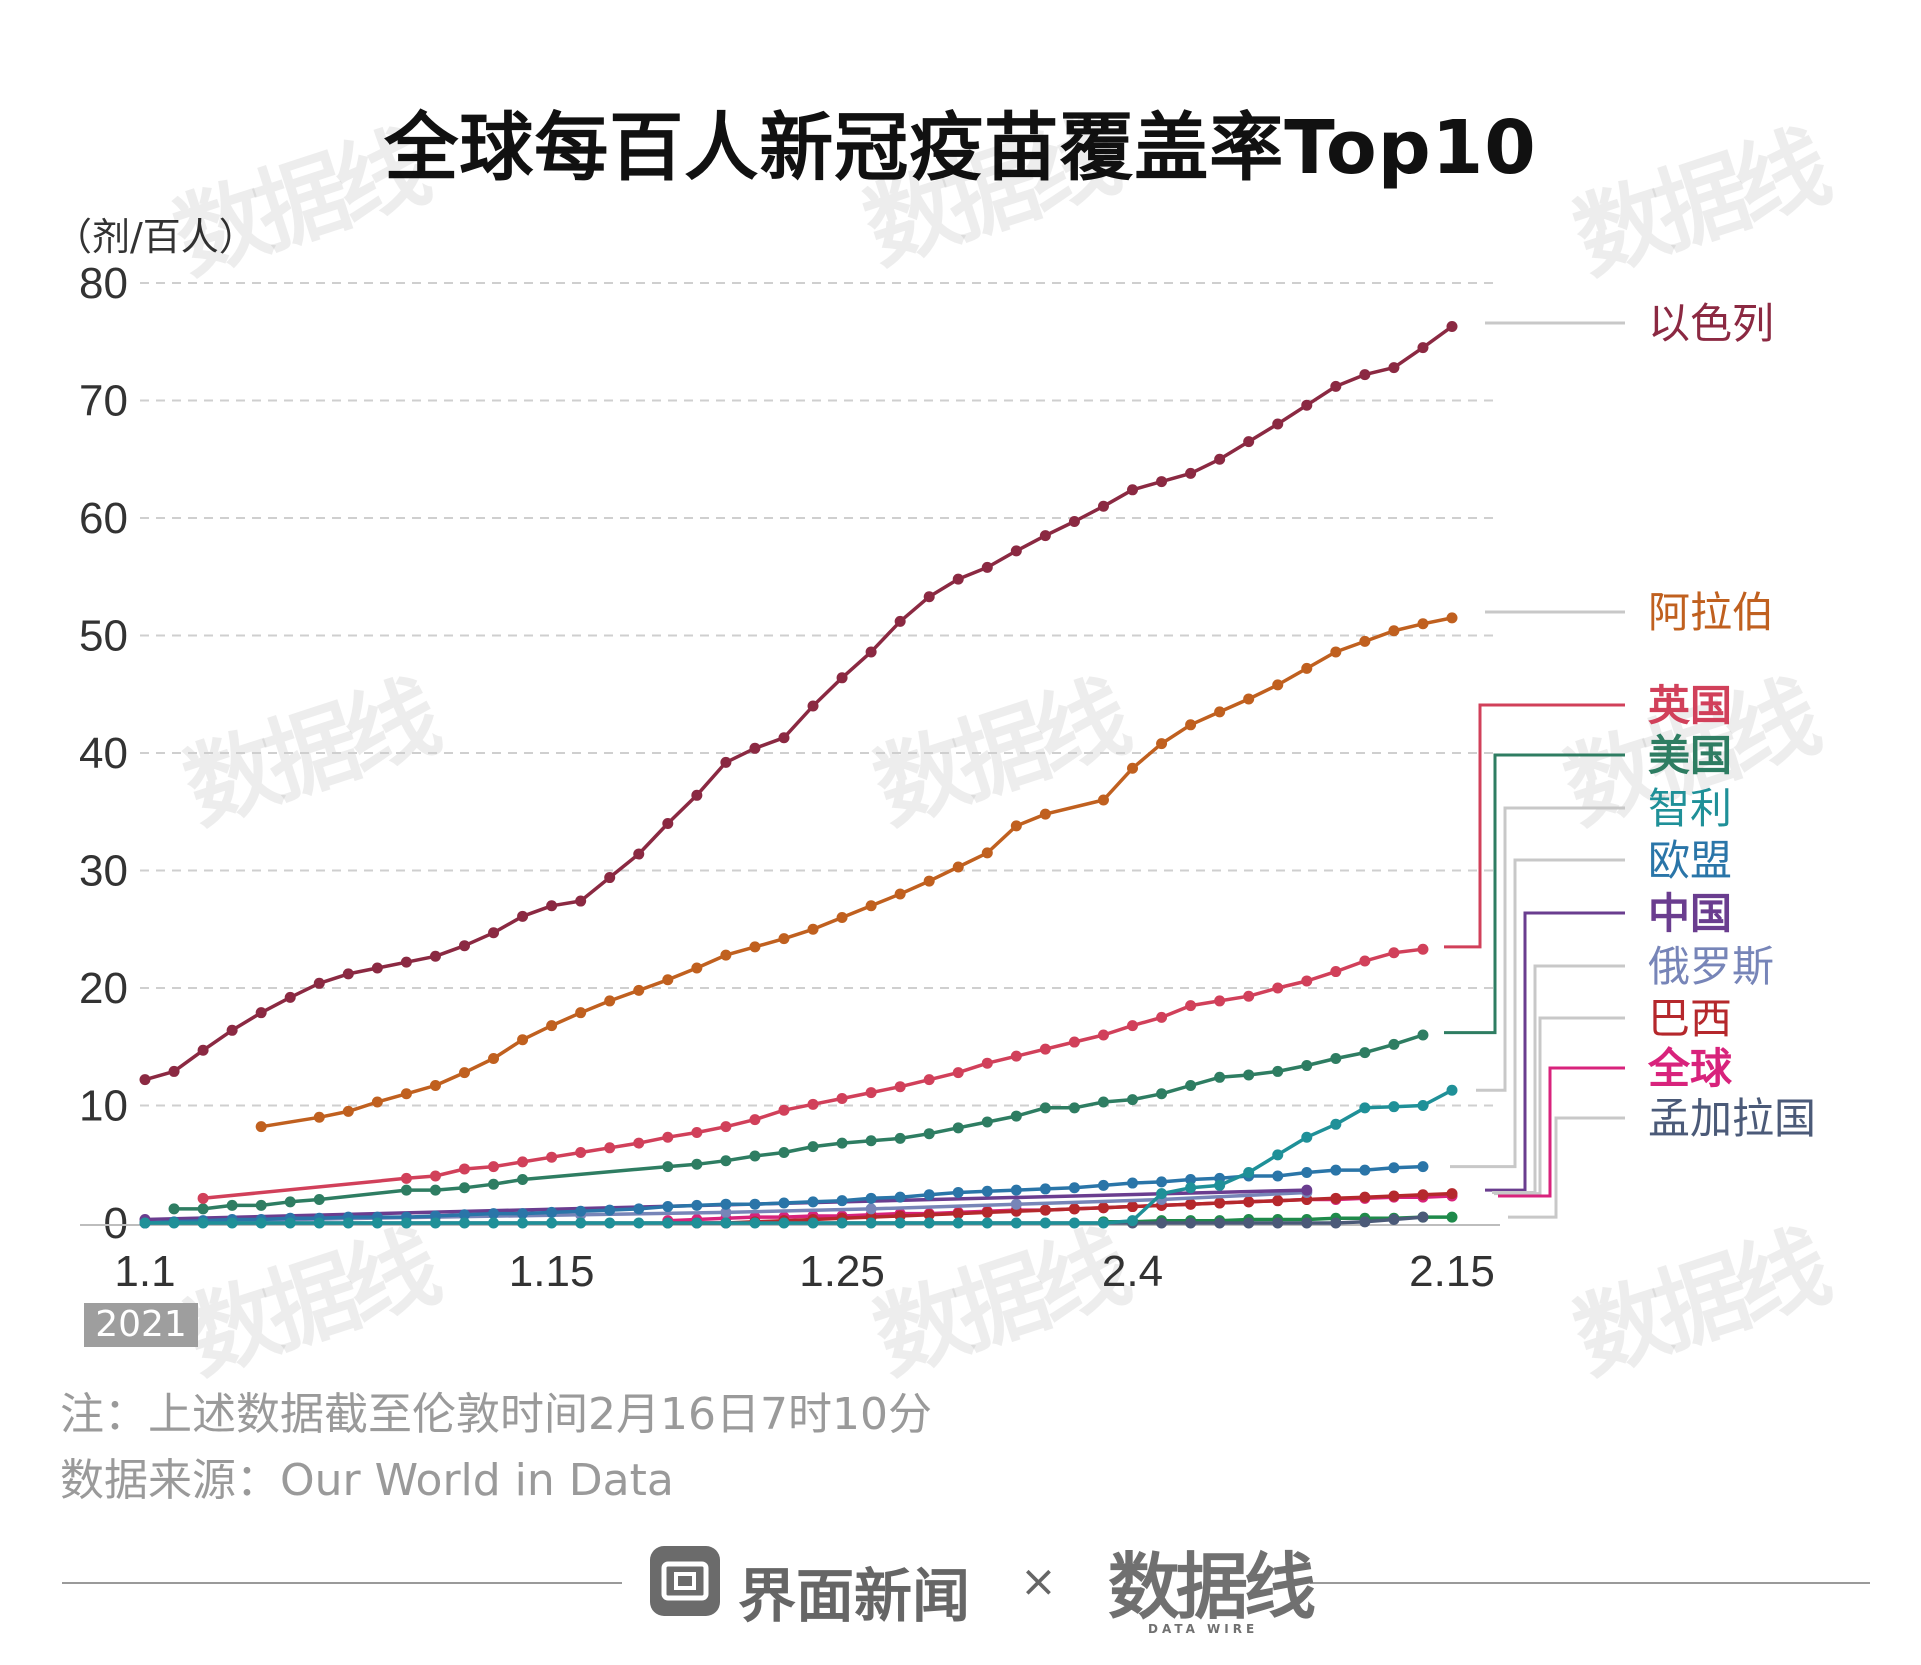 This screenshot has height=1665, width=1921. I want to click on series-label: 孟加拉国, so click(1732, 1118).